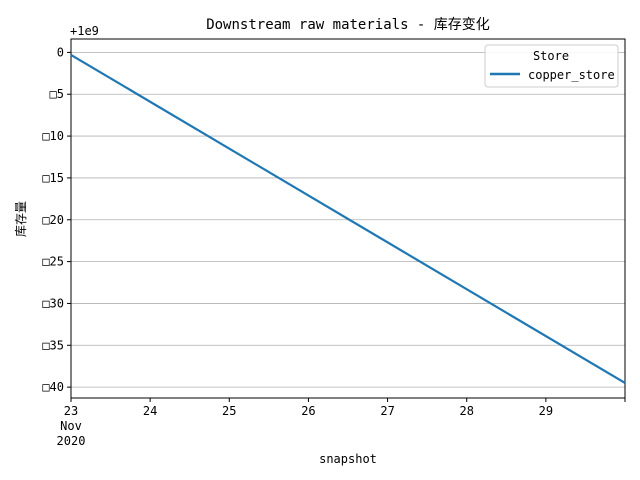  I want to click on x-axis: 23 24 25 26 27 28 29, so click(345, 408).